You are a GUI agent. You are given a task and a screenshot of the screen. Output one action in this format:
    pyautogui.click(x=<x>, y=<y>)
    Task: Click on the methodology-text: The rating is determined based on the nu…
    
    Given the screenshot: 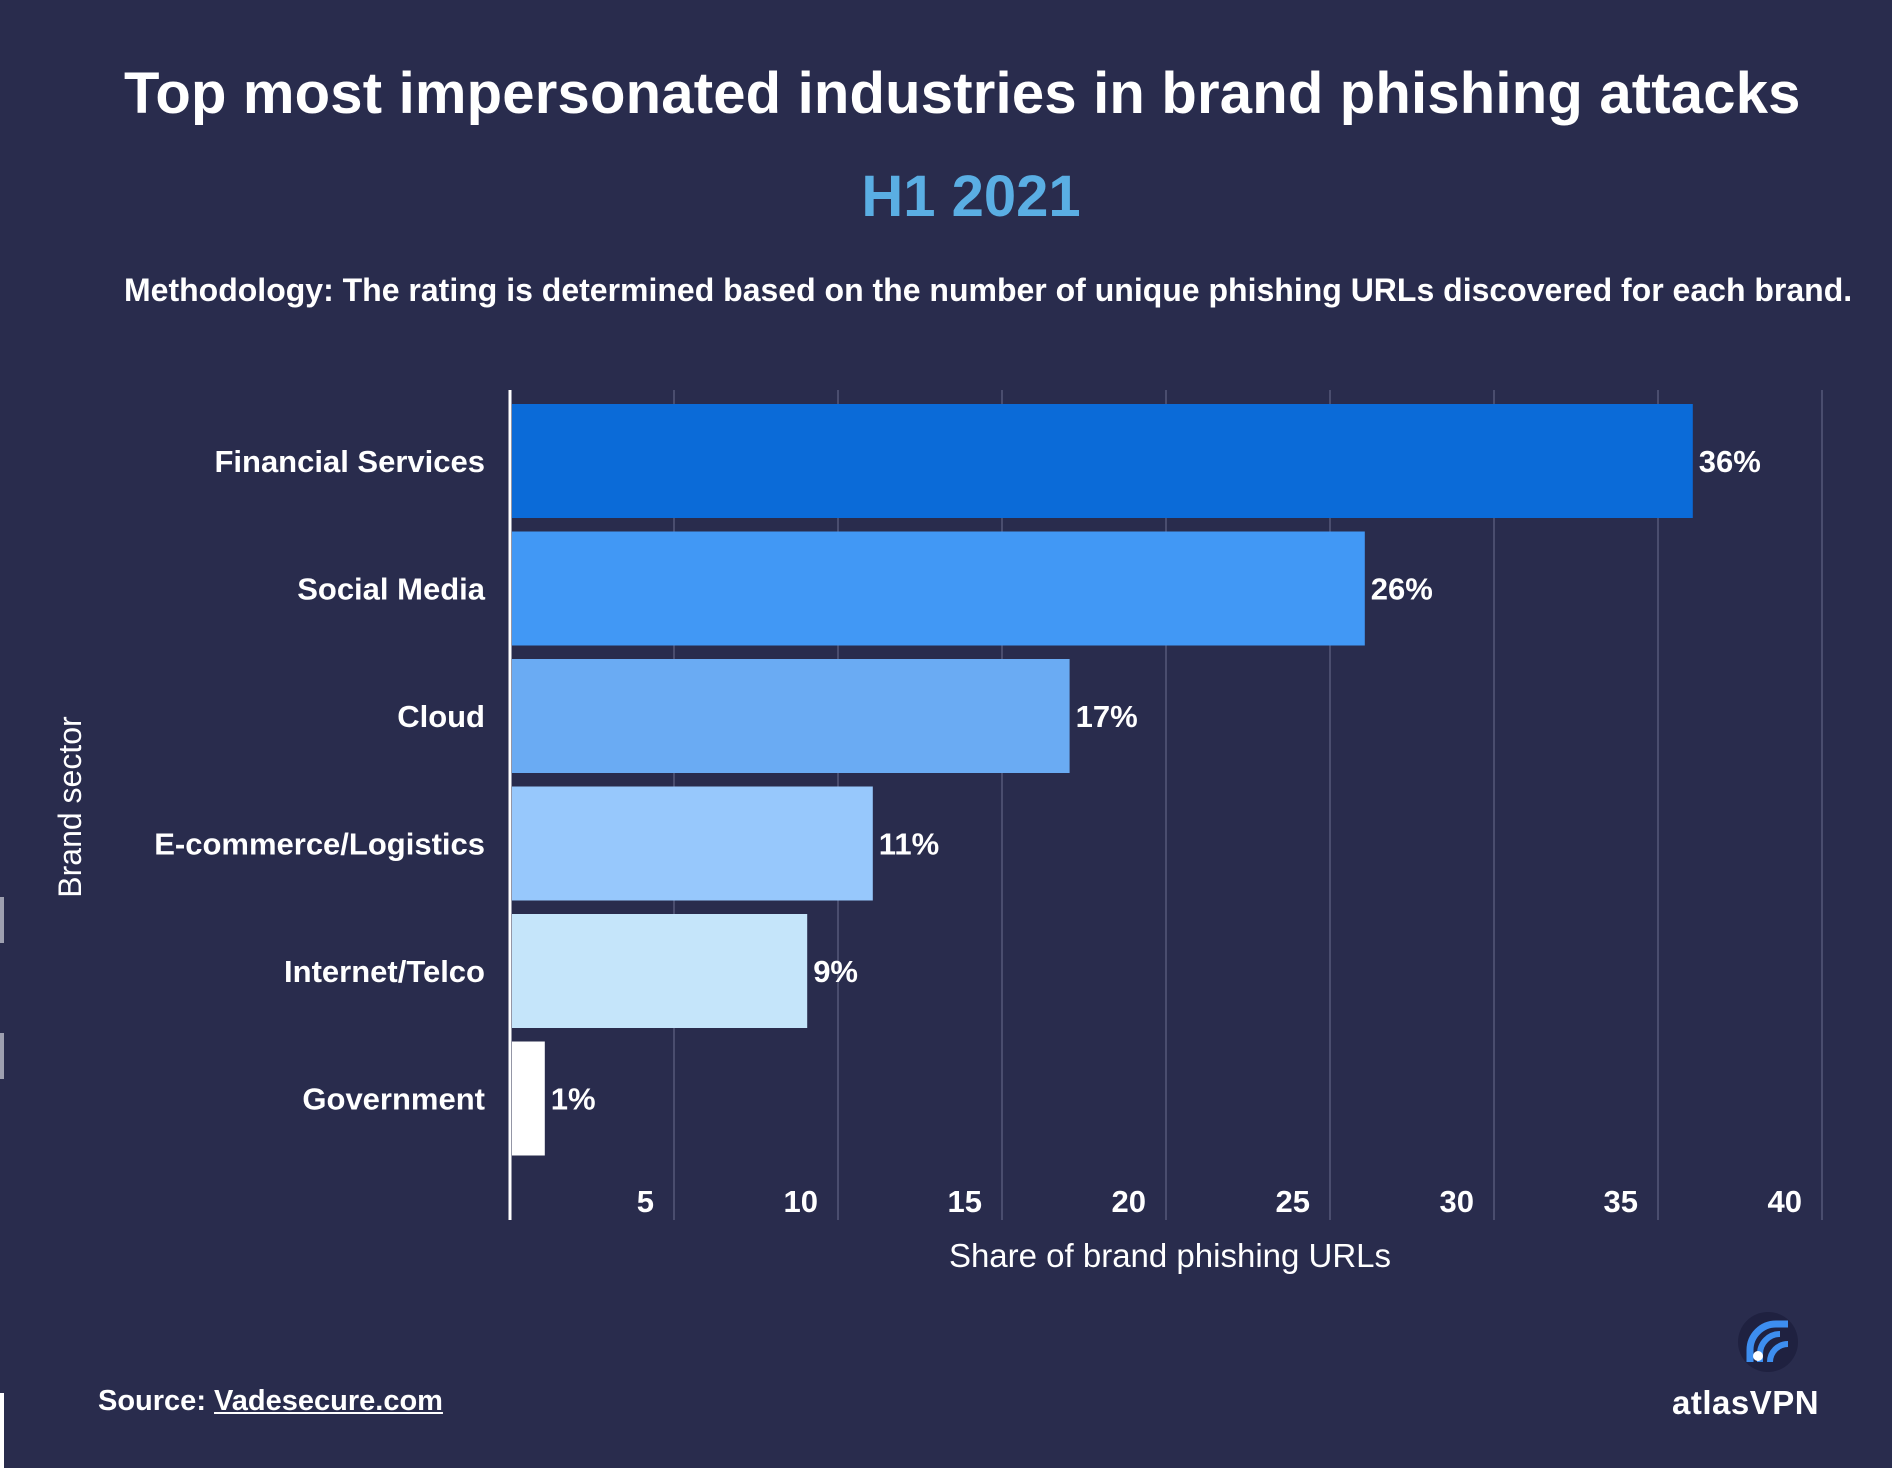 What is the action you would take?
    pyautogui.click(x=1093, y=290)
    